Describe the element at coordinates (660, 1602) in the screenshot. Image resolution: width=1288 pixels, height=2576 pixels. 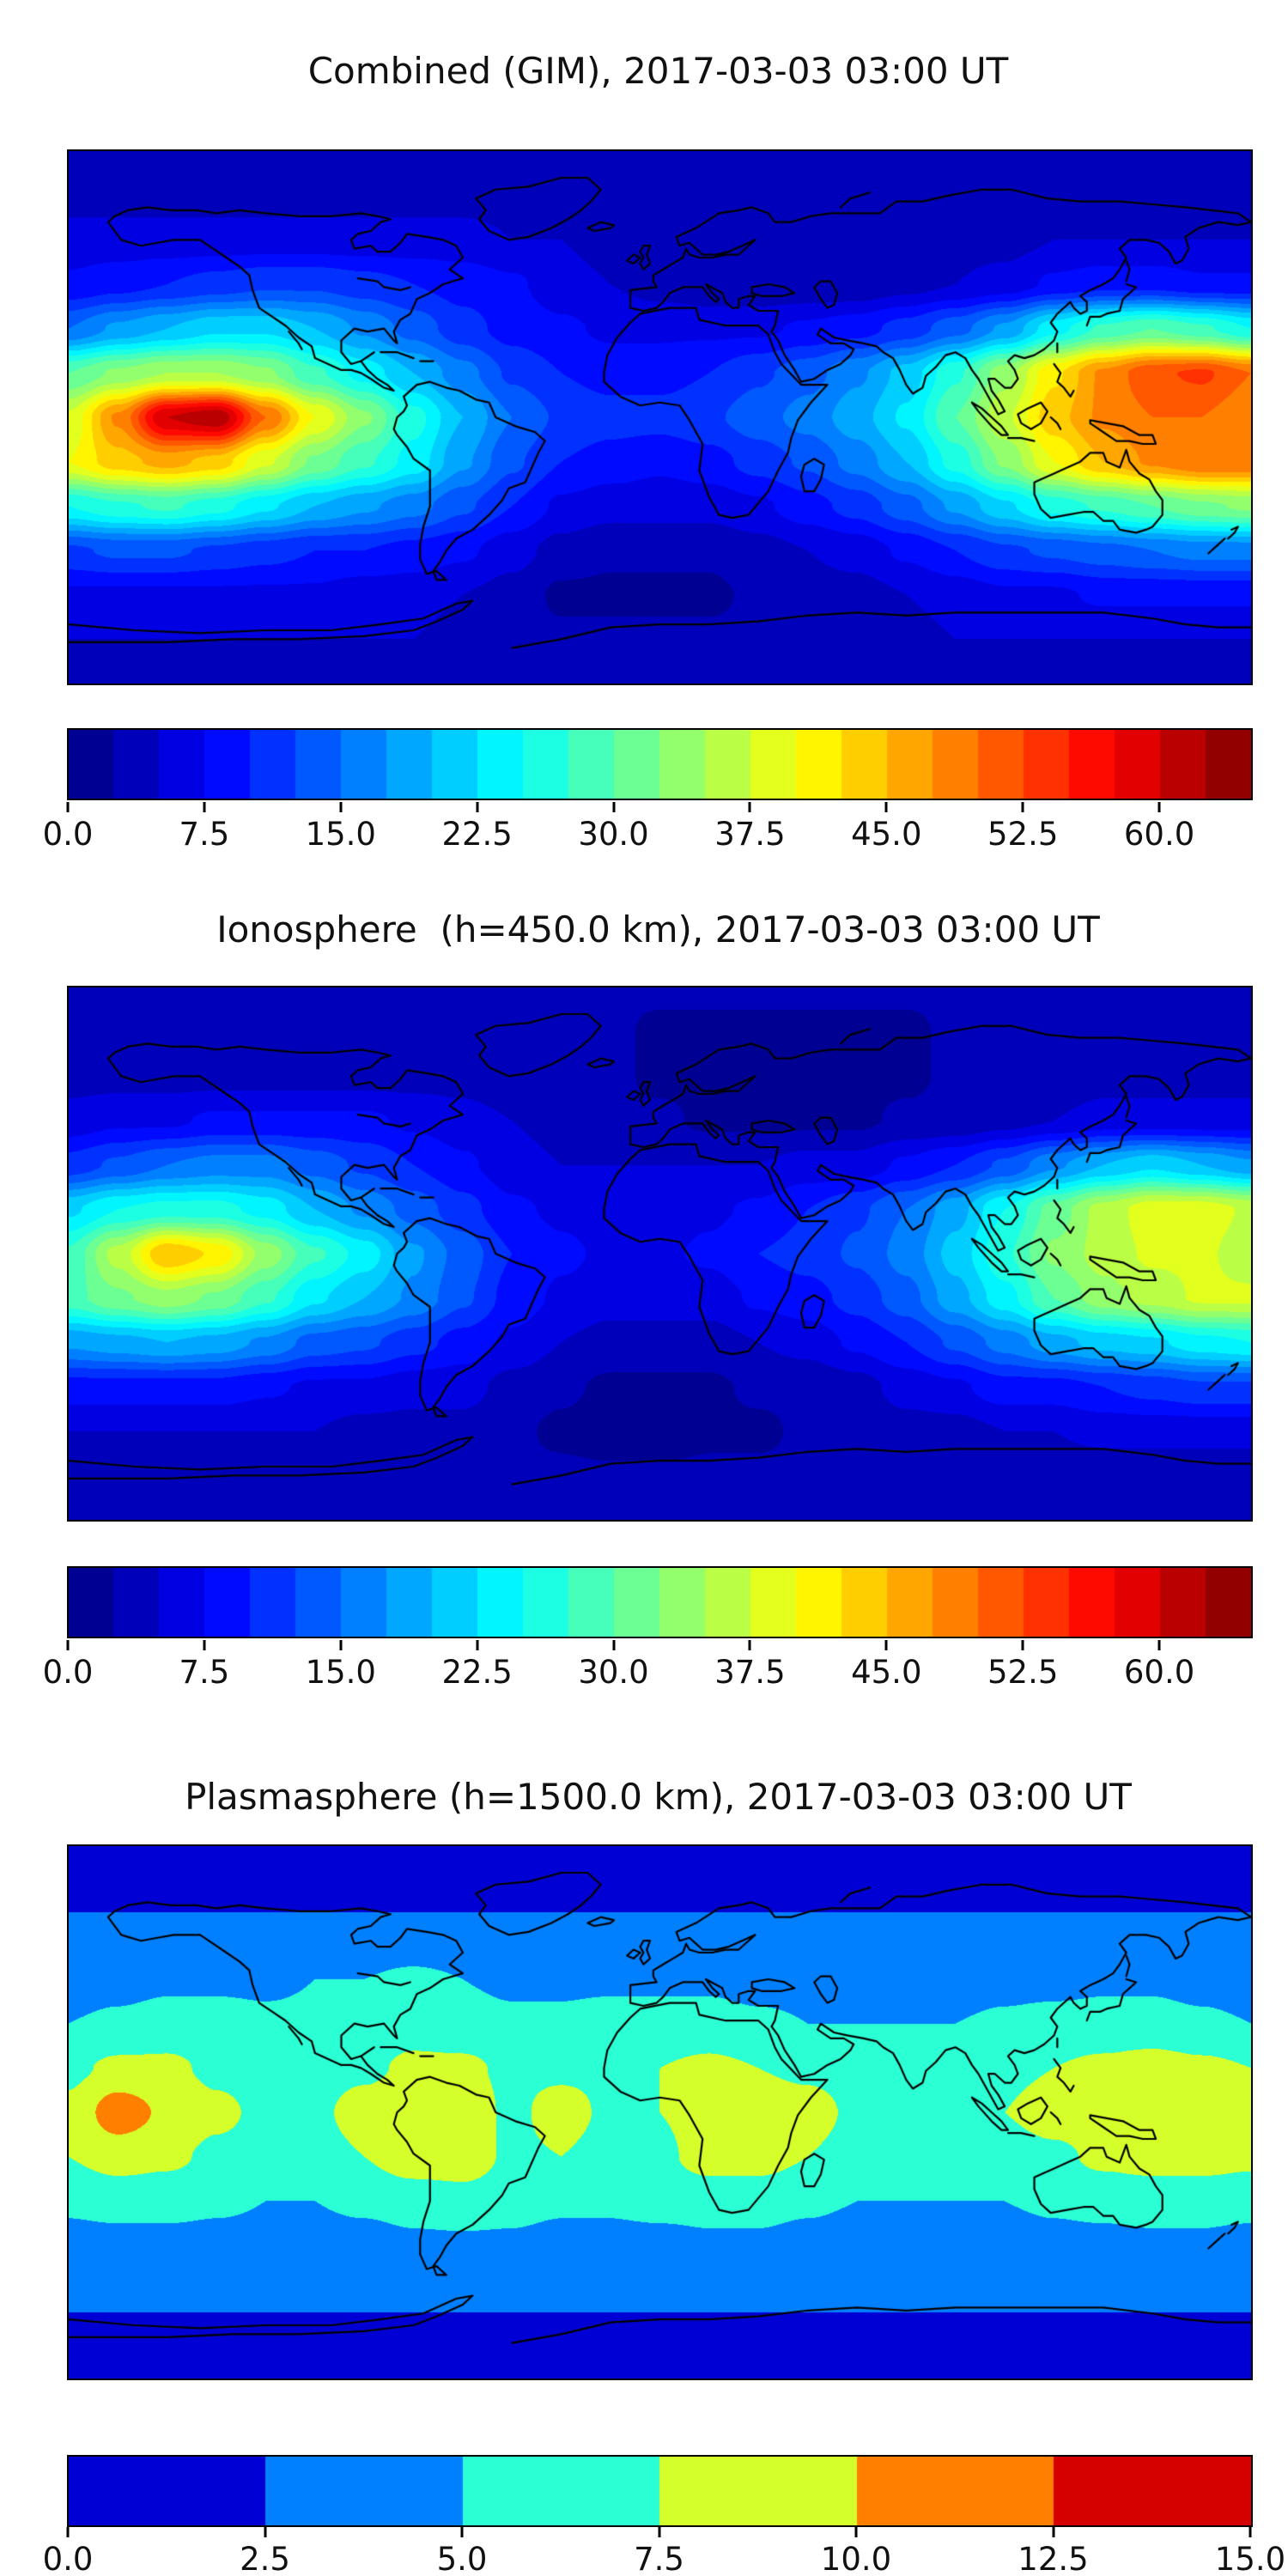
I see `panel2-colorbar` at that location.